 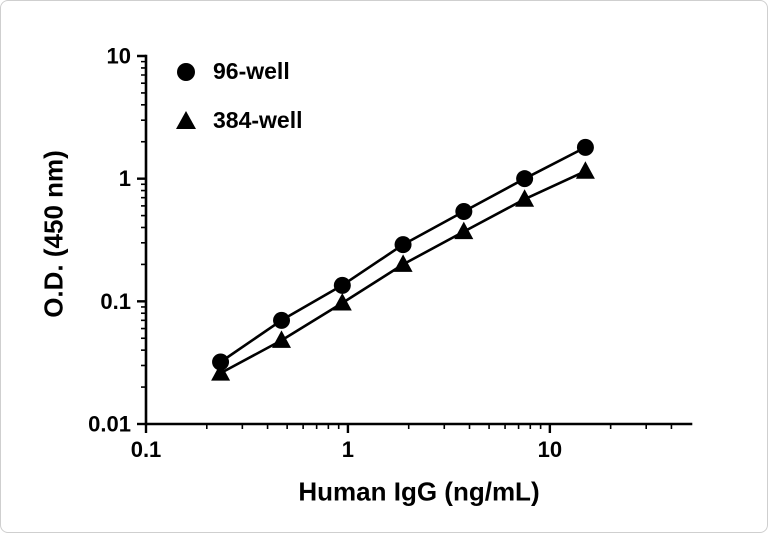 I want to click on legend-label-384-well: 384-well, so click(x=258, y=120).